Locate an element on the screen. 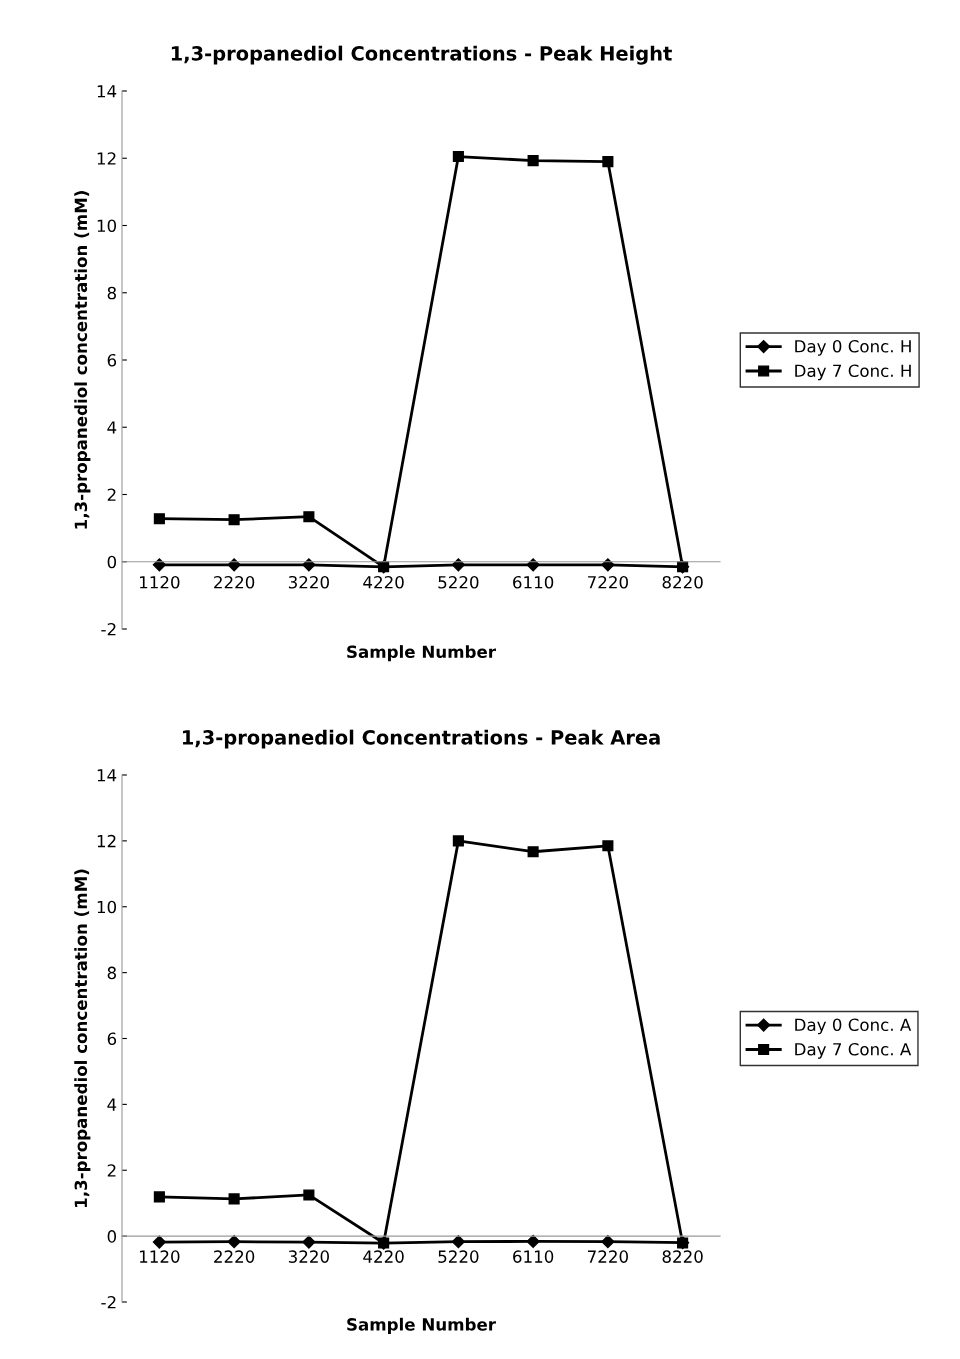 The height and width of the screenshot is (1359, 960). legend-label: Day 7 Conc. H is located at coordinates (853, 372).